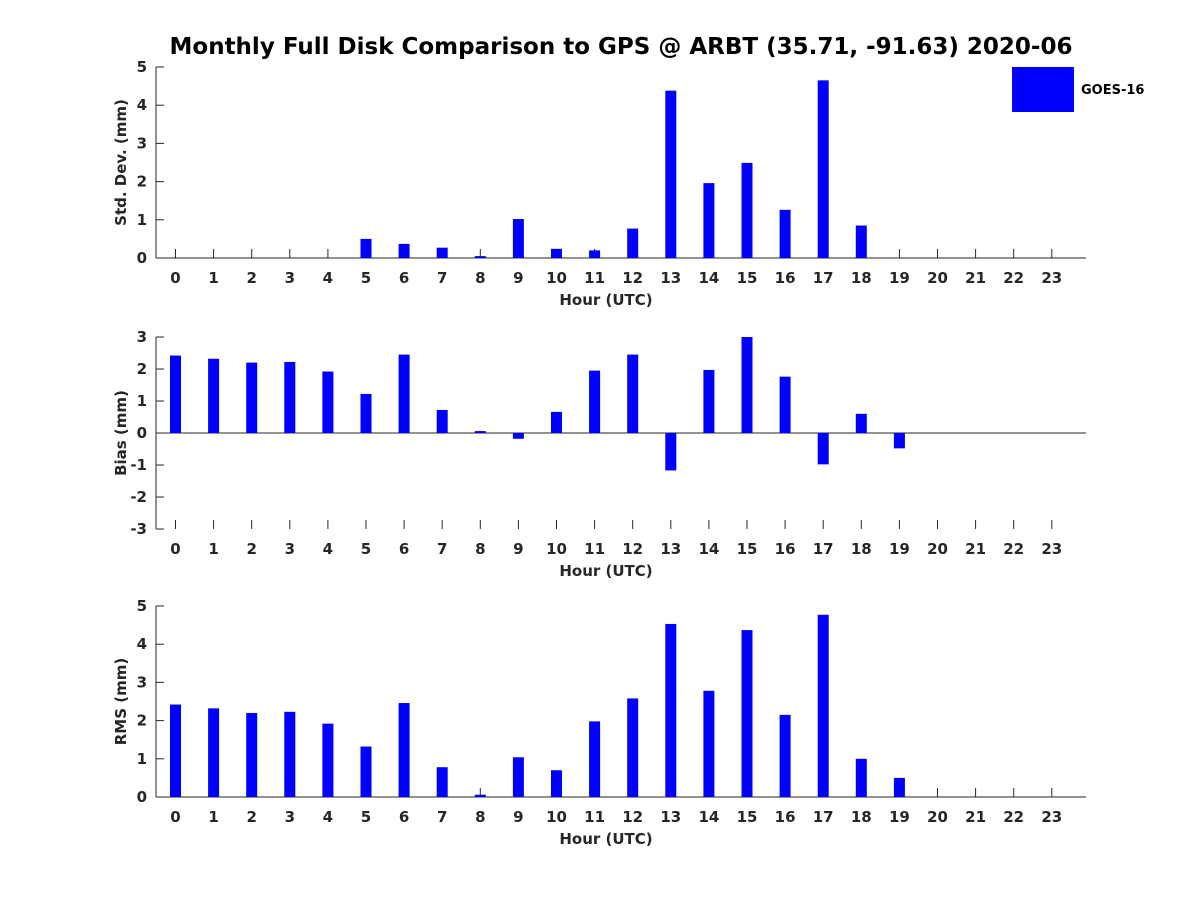 Image resolution: width=1200 pixels, height=900 pixels. What do you see at coordinates (138, 529) in the screenshot?
I see `y-tick-label: -3` at bounding box center [138, 529].